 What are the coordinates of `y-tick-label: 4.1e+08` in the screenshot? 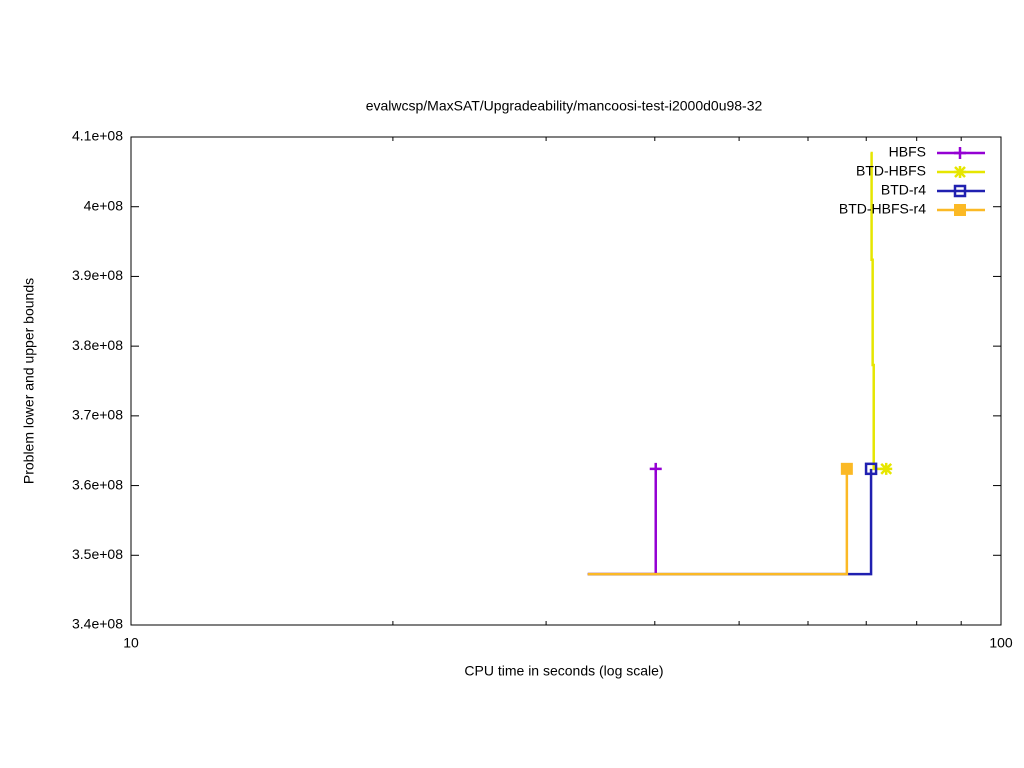 It's located at (97, 136).